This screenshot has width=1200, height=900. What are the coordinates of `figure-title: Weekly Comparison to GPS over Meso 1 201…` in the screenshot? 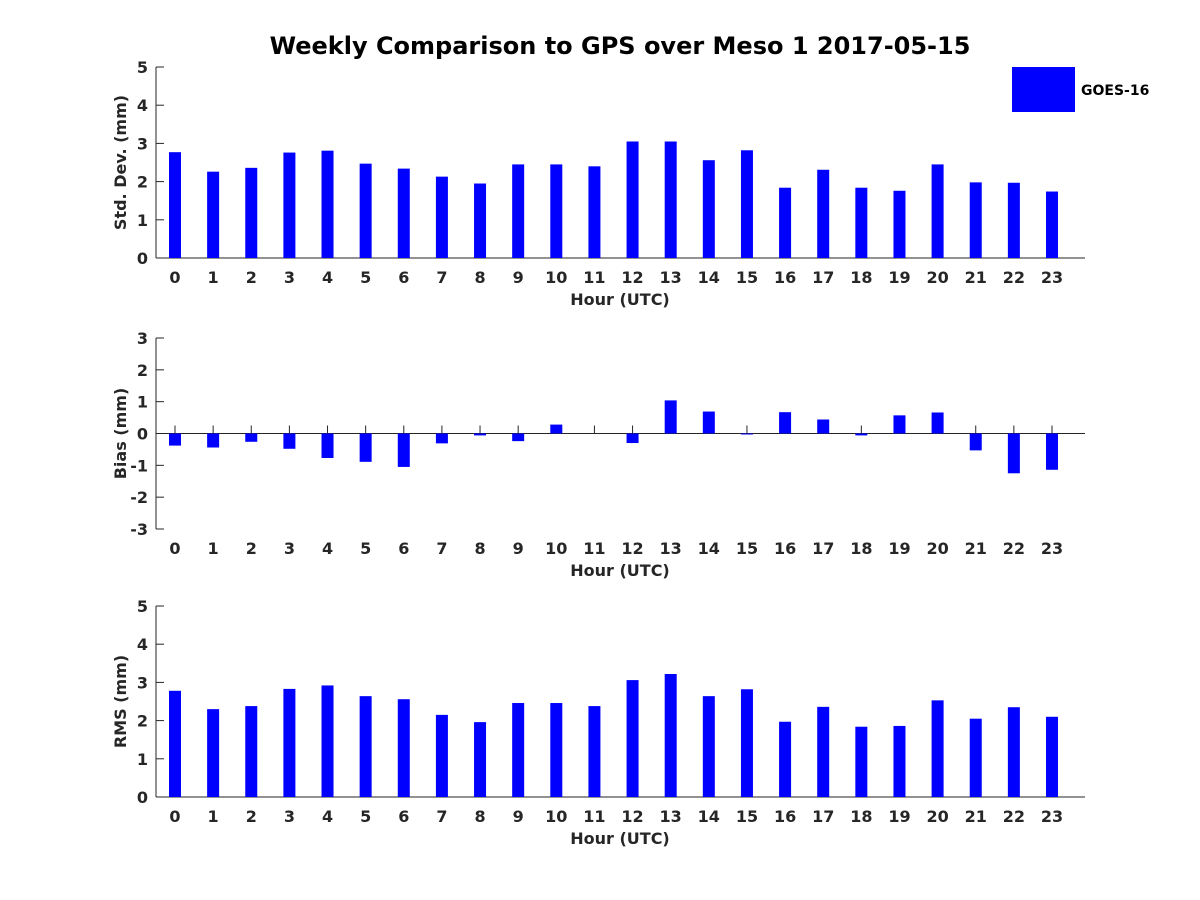 It's located at (620, 46).